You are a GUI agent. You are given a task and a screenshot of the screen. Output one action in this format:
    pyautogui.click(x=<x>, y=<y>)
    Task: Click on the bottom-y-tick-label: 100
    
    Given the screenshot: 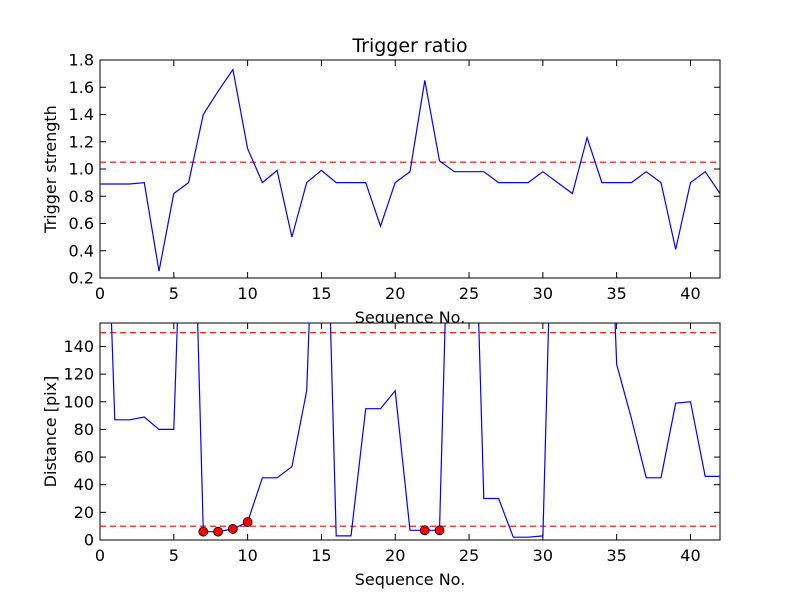 What is the action you would take?
    pyautogui.click(x=78, y=401)
    